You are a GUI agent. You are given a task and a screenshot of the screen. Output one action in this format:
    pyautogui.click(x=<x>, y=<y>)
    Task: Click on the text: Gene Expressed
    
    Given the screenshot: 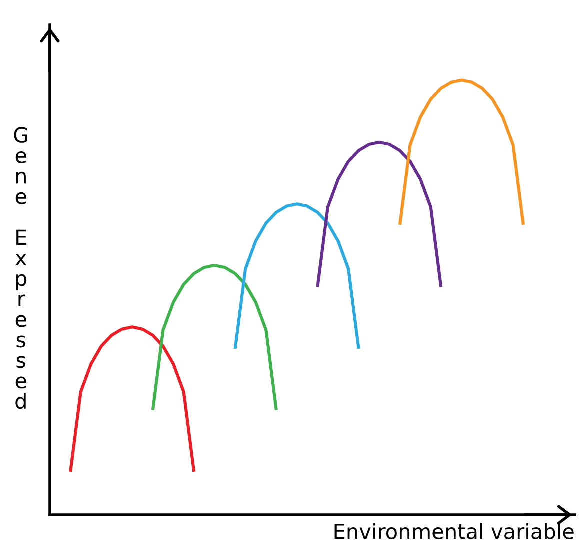 What is the action you would take?
    pyautogui.click(x=21, y=268)
    